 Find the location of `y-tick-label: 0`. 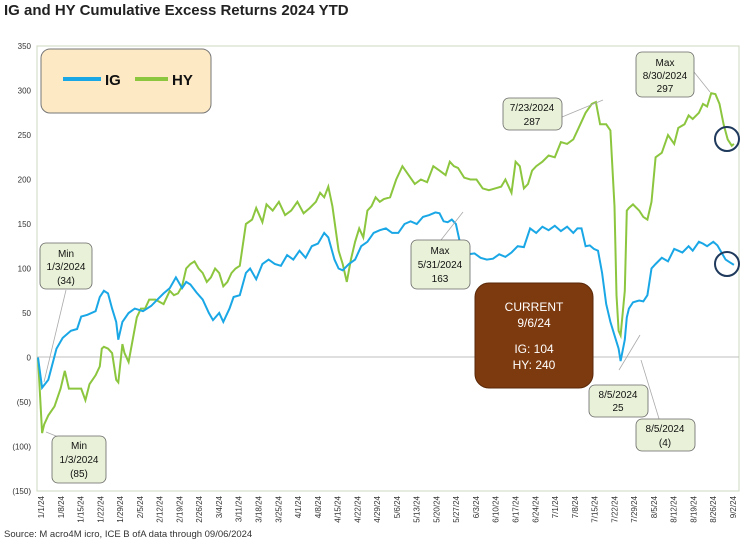

y-tick-label: 0 is located at coordinates (29, 358).